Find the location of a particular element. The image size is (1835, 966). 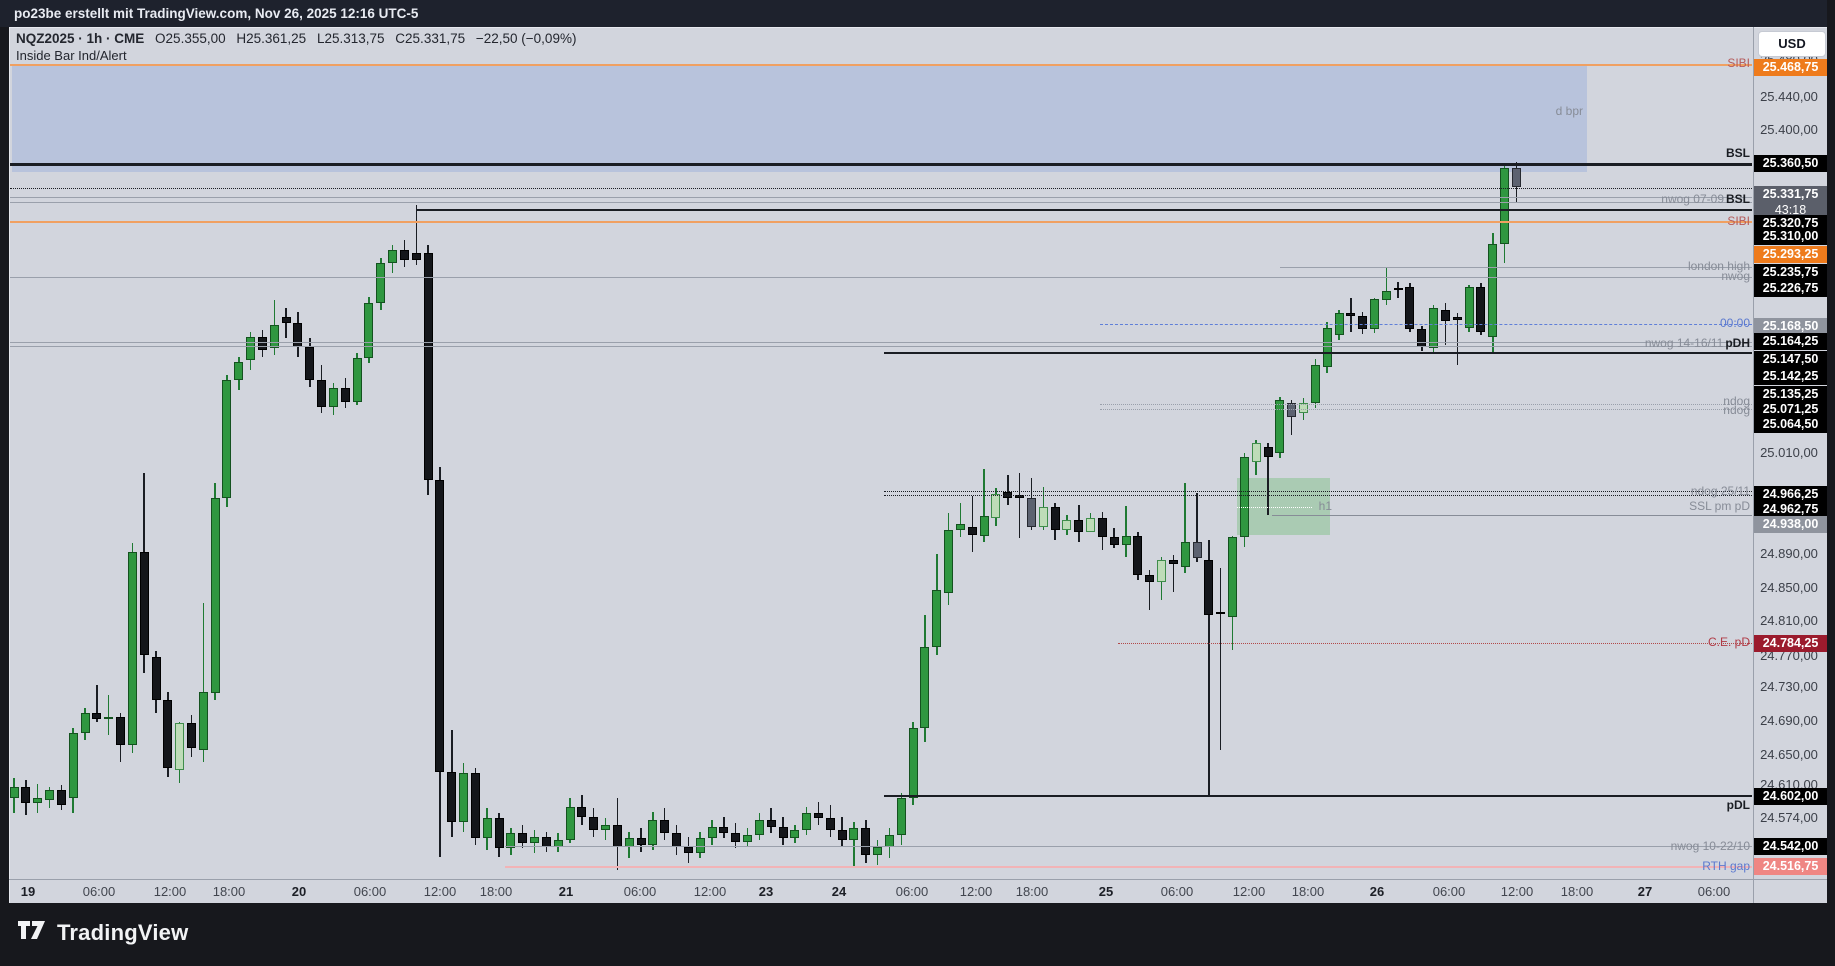

price-tick: 24.850,00 is located at coordinates (1789, 587).